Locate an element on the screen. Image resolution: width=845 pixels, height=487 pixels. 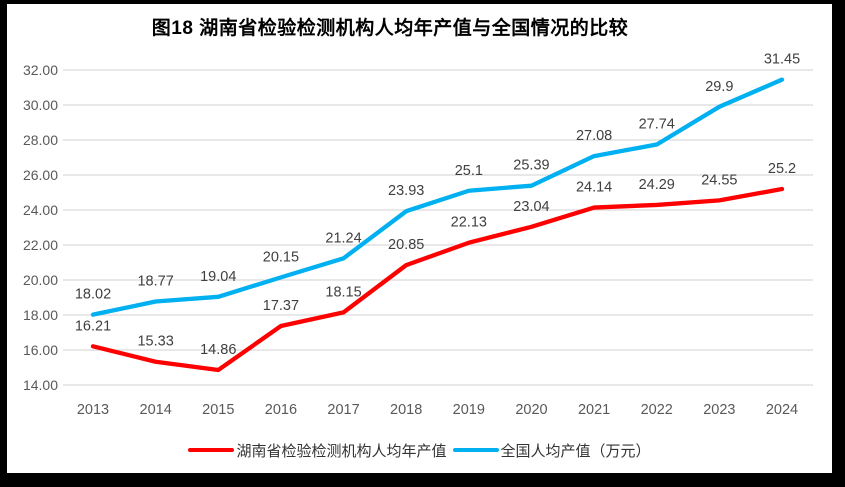
y-axis-tick-label: 24.00 is located at coordinates (40, 210).